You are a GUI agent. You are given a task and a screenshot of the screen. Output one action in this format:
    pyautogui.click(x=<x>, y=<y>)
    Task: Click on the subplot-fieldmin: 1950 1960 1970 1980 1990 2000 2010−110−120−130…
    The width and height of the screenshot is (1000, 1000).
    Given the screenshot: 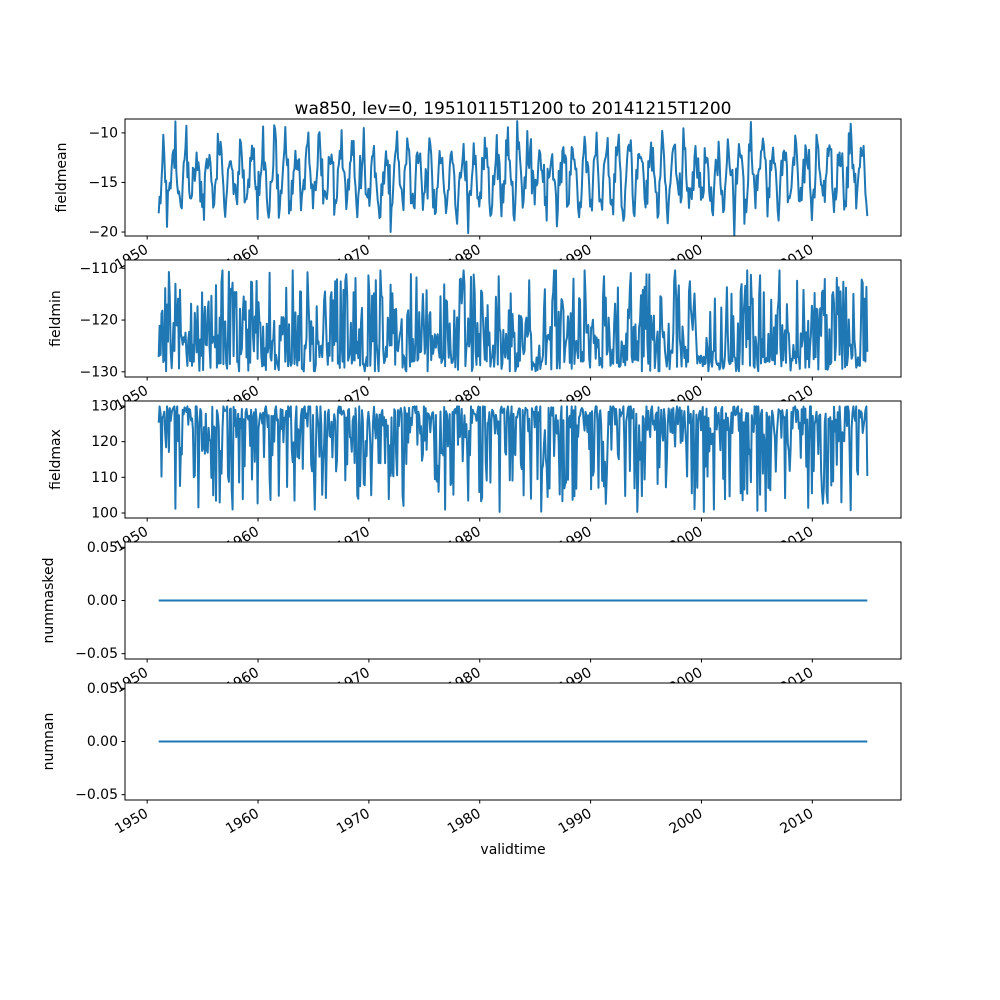 What is the action you would take?
    pyautogui.click(x=475, y=336)
    